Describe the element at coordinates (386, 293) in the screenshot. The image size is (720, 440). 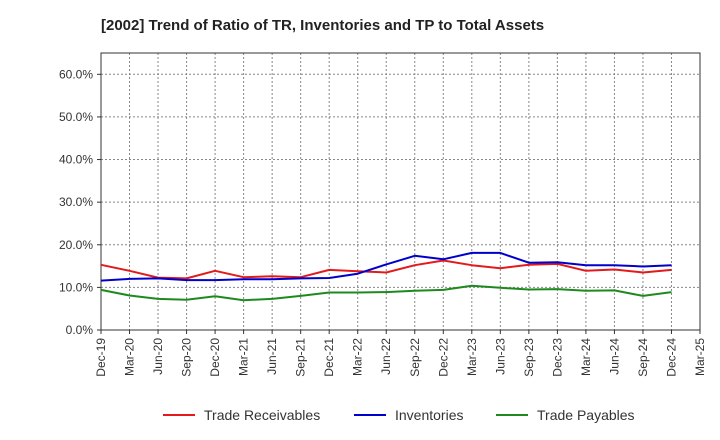
I see `series-line-trade-payables` at that location.